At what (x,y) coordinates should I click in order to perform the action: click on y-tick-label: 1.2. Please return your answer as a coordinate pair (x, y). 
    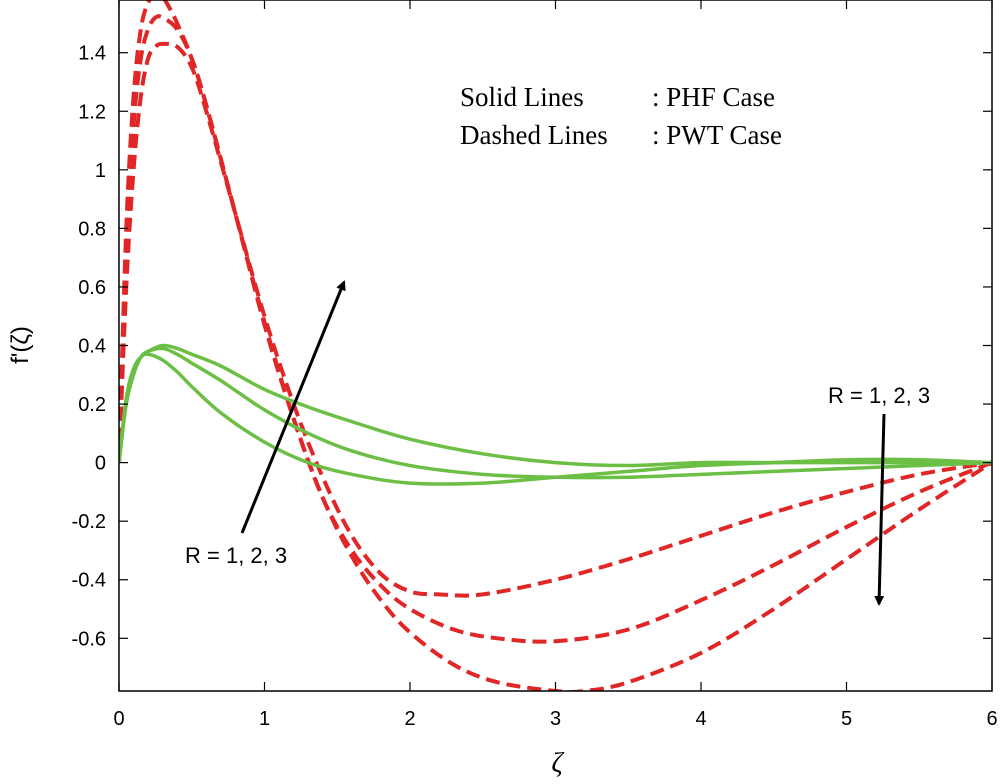
    Looking at the image, I should click on (92, 112).